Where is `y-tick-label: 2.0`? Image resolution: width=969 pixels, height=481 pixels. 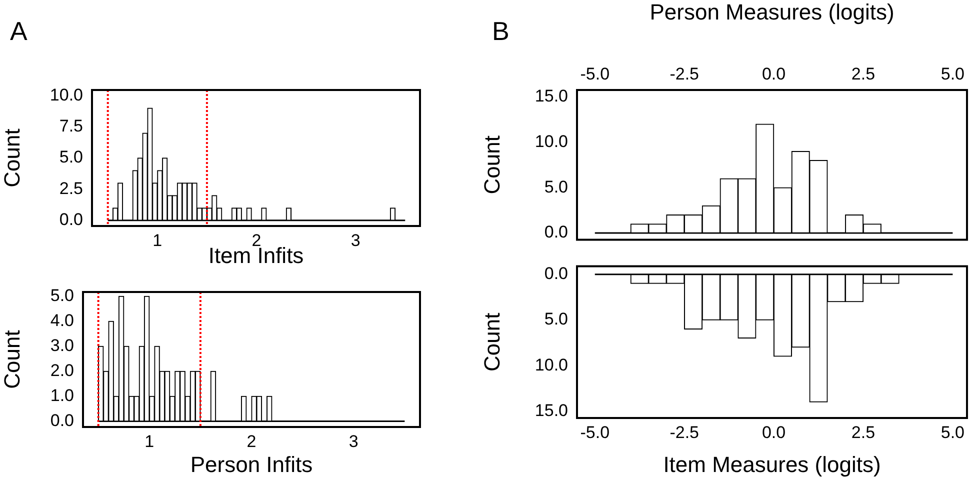
y-tick-label: 2.0 is located at coordinates (62, 370).